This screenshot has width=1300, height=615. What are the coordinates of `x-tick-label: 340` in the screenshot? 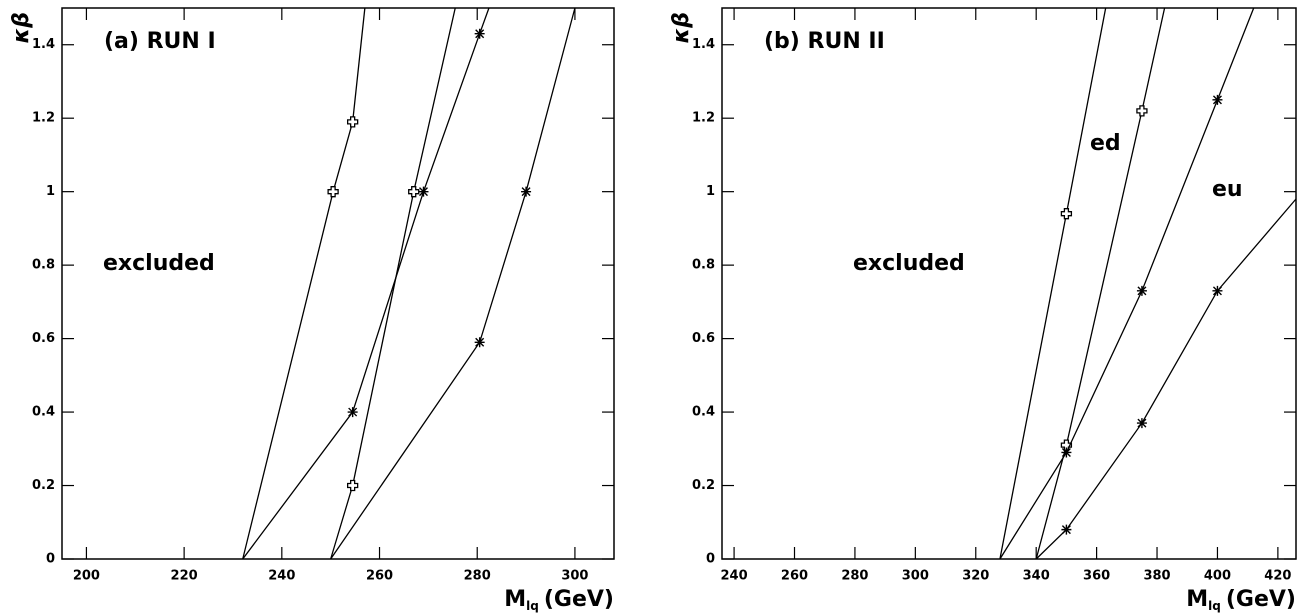 It's located at (1036, 576).